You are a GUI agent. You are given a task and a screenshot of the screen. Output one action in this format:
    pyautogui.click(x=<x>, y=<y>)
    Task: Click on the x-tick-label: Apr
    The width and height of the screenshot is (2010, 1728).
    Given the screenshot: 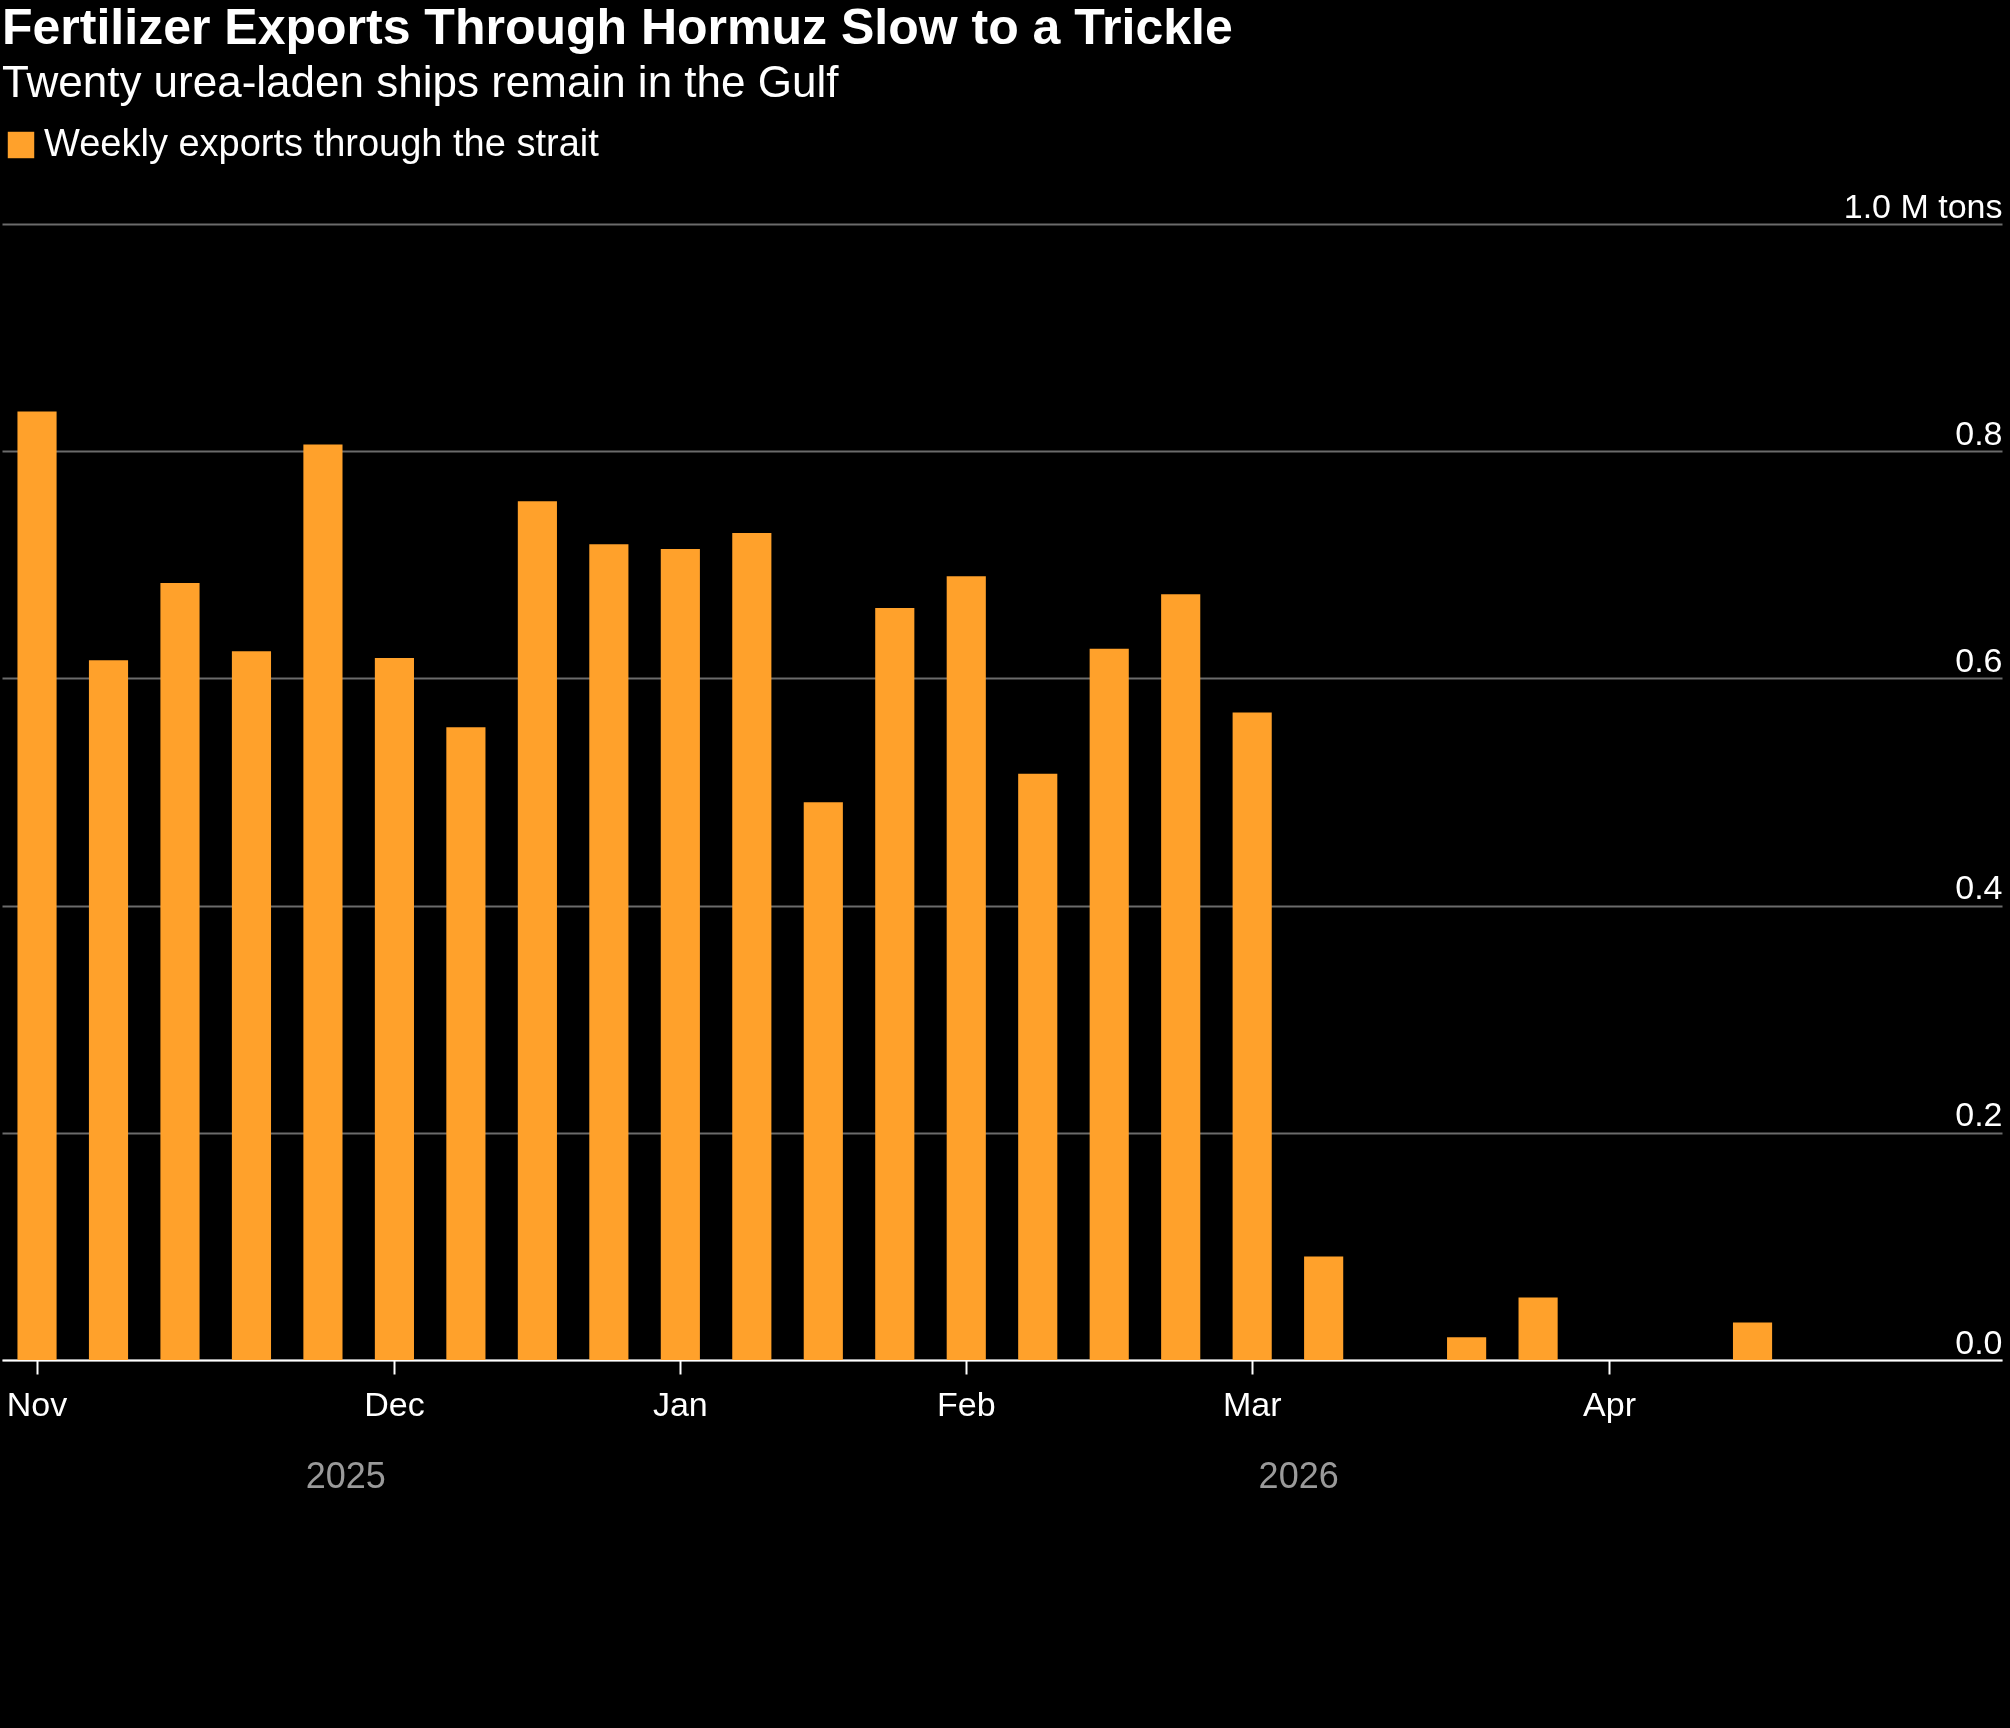 What is the action you would take?
    pyautogui.click(x=1610, y=1403)
    